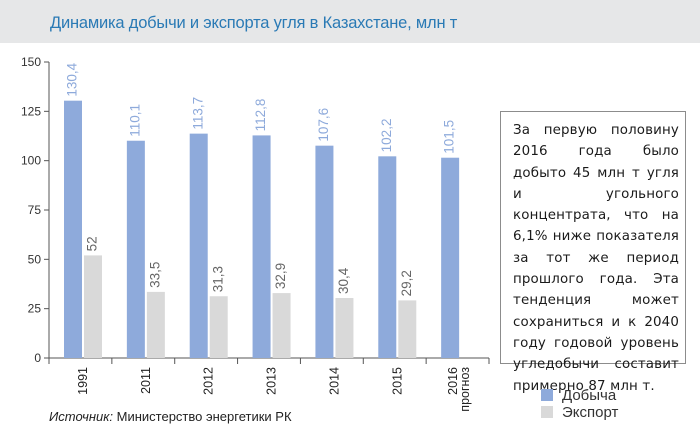 This screenshot has width=700, height=435. I want to click on x-tick-label: 1991, so click(83, 381).